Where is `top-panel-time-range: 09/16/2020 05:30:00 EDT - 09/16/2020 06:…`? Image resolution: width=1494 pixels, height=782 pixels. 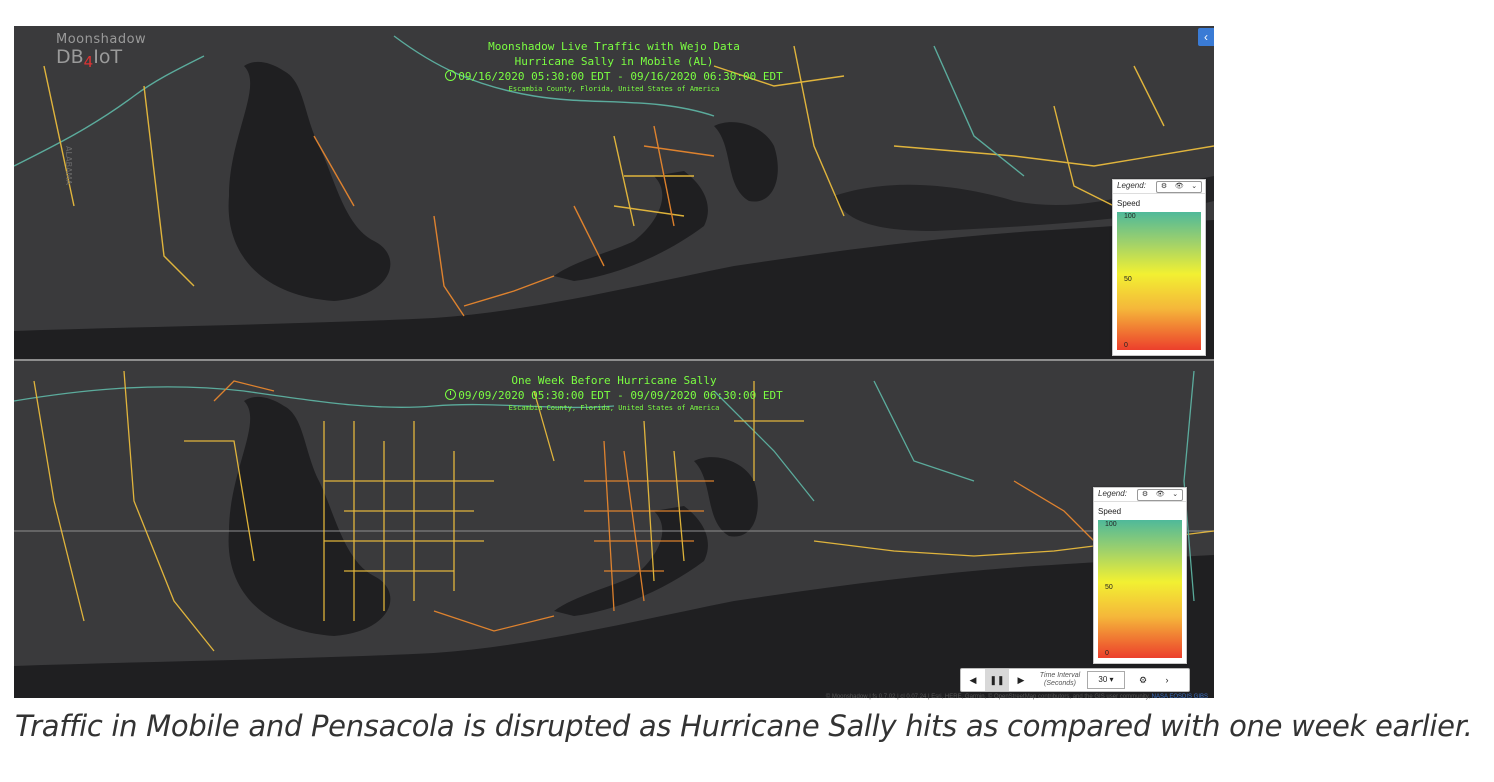
top-panel-time-range: 09/16/2020 05:30:00 EDT - 09/16/2020 06:… is located at coordinates (614, 76).